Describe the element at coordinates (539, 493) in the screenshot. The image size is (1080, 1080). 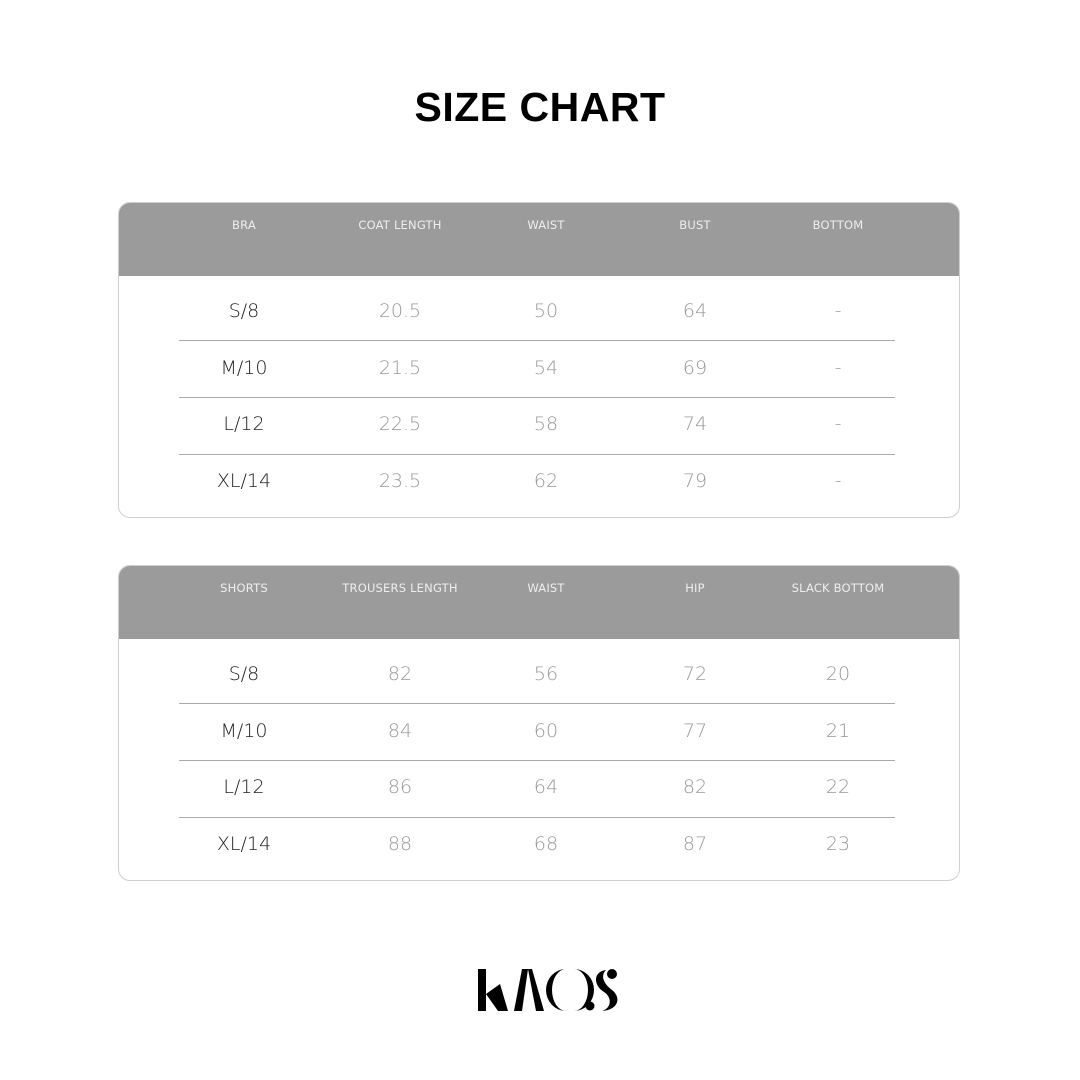
I see `table-row: XL/14 23.5 62 79 -` at that location.